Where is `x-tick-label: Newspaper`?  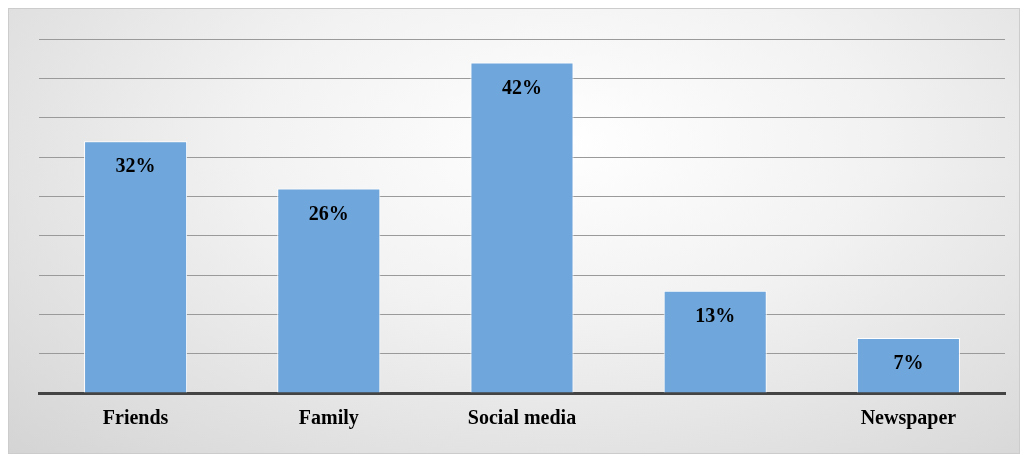
x-tick-label: Newspaper is located at coordinates (908, 418).